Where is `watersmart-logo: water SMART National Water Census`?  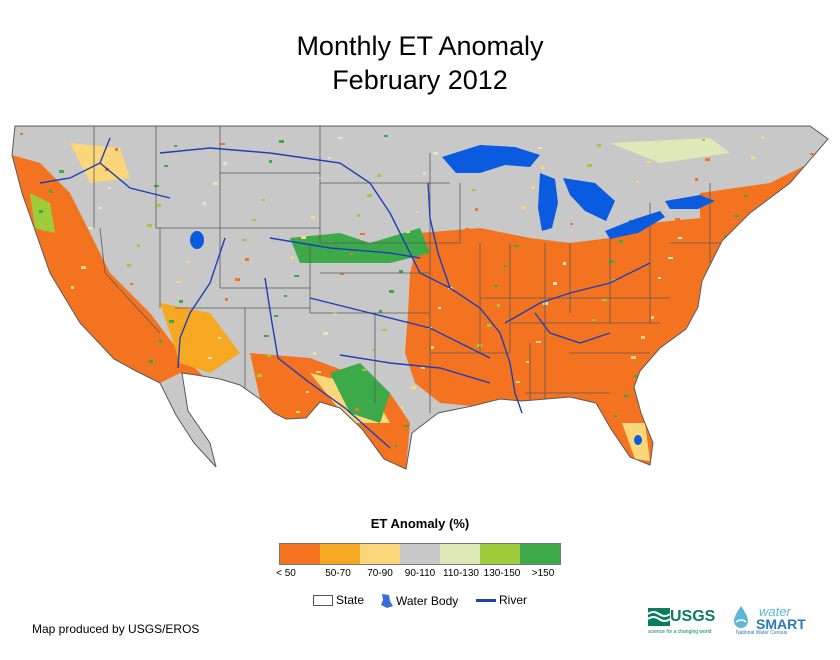
watersmart-logo: water SMART National Water Census is located at coordinates (767, 620).